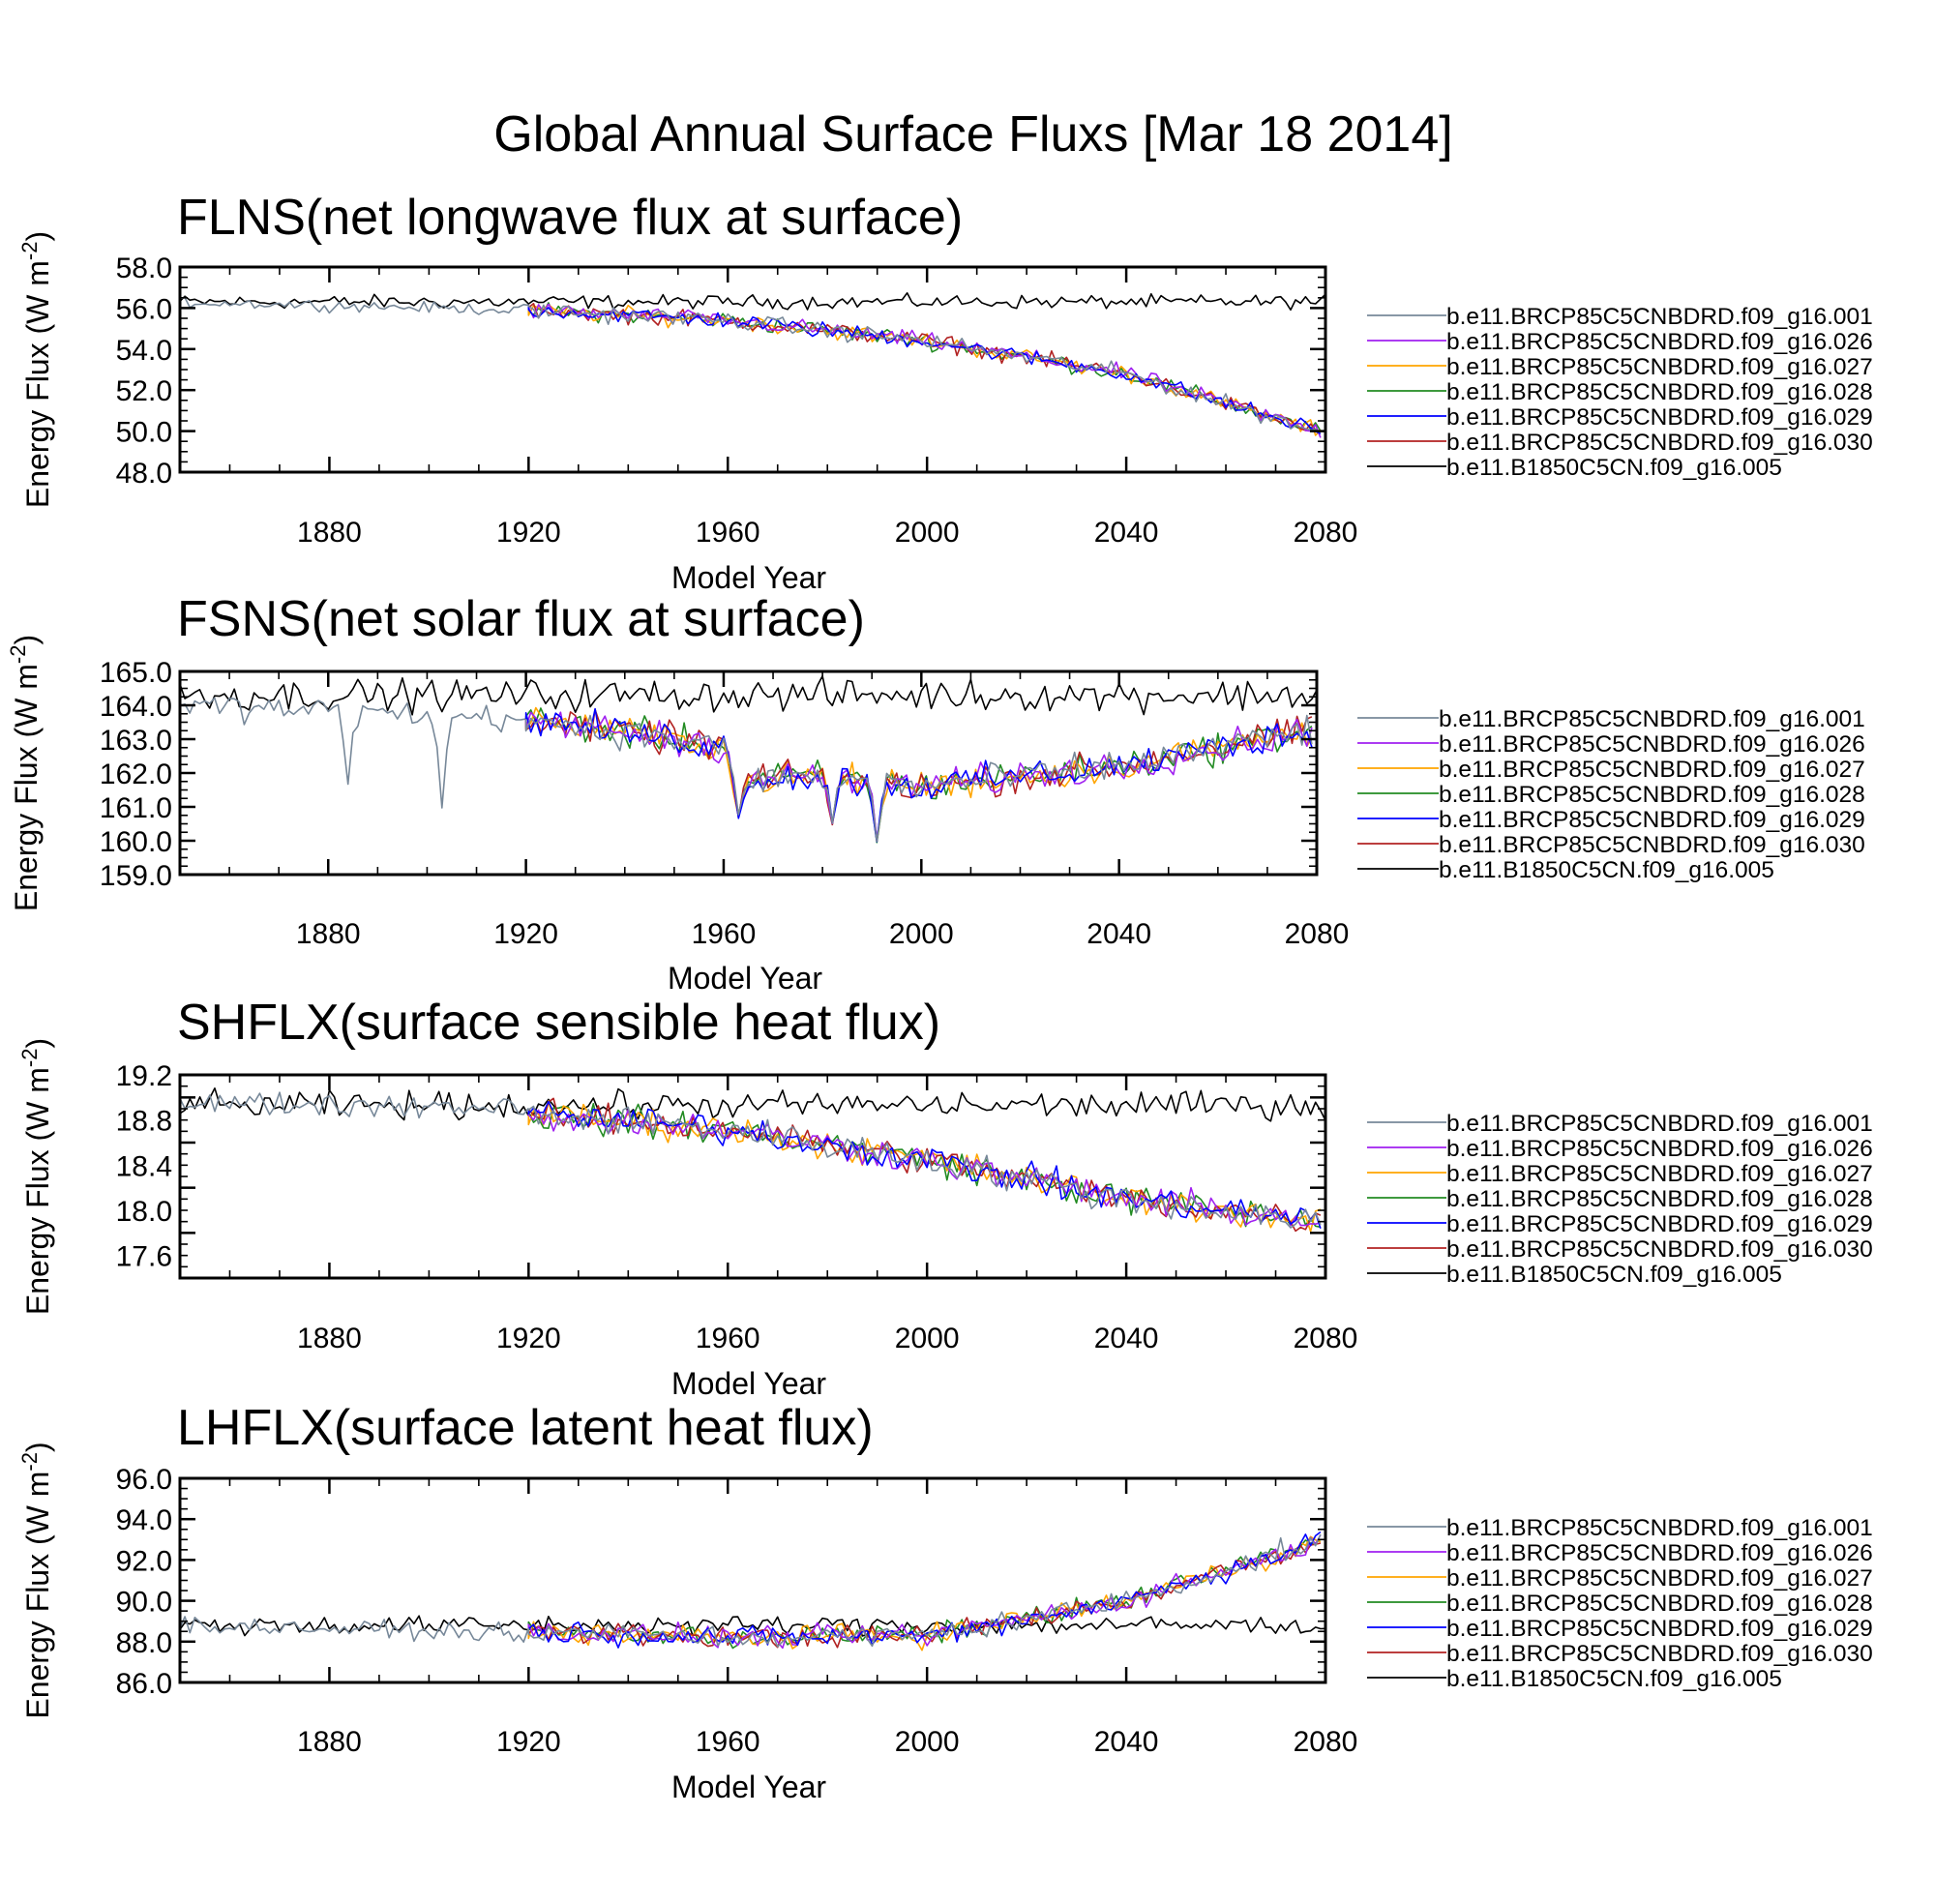  What do you see at coordinates (570, 218) in the screenshot?
I see `panel-title: FLNS(net longwave flux at surface)` at bounding box center [570, 218].